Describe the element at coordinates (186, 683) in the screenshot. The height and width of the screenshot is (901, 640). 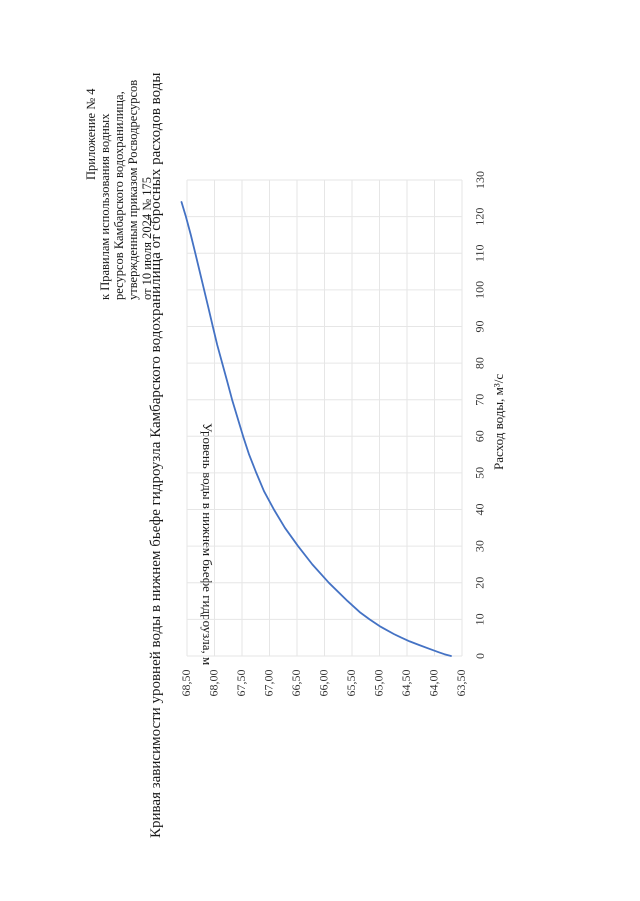
I see `y-tick-label: 68,50` at that location.